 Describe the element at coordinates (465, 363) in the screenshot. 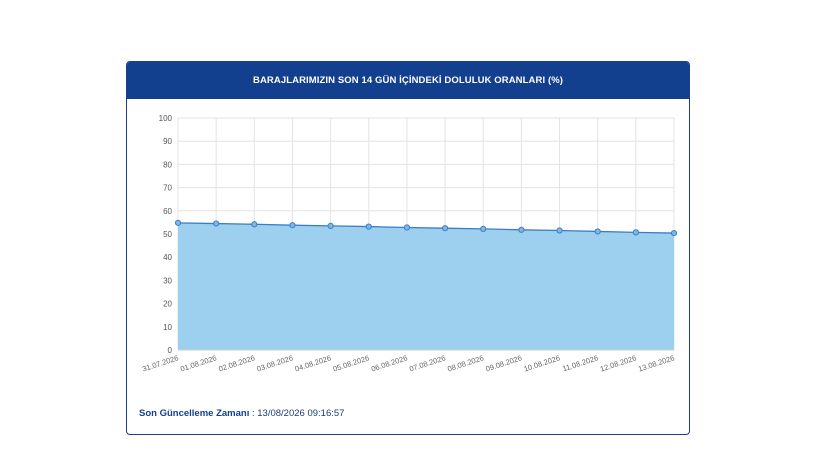

I see `x-tick-label: 08.08.2026` at that location.